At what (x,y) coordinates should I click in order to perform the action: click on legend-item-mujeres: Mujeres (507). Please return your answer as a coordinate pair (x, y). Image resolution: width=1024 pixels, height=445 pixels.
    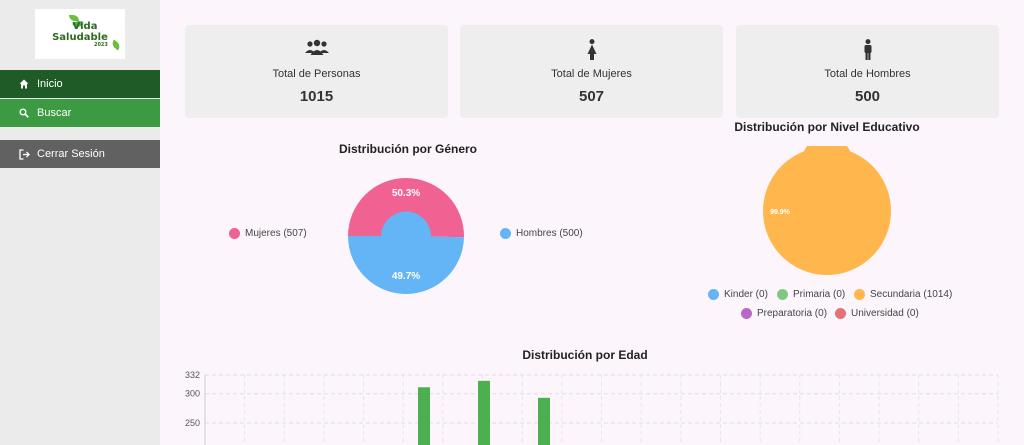
    Looking at the image, I should click on (268, 233).